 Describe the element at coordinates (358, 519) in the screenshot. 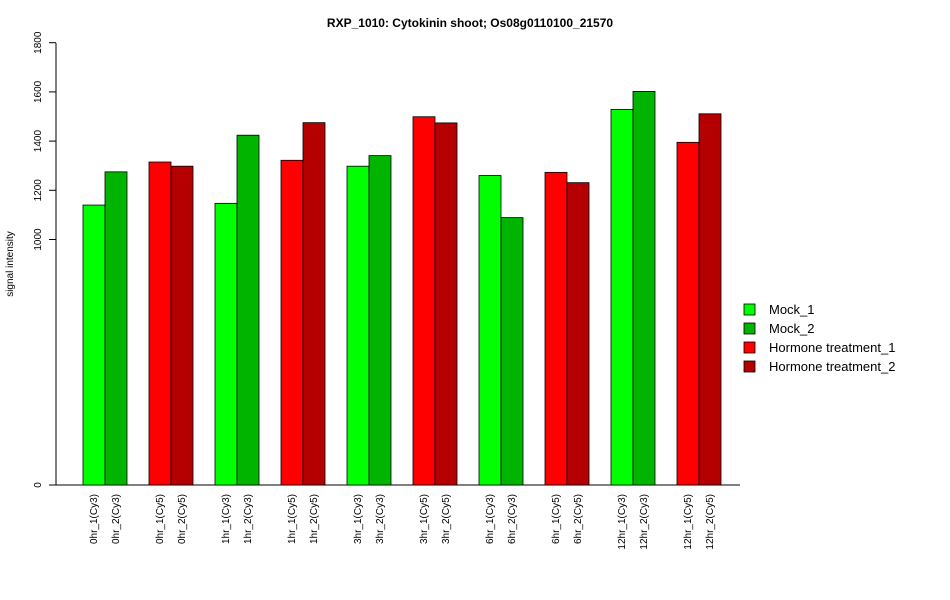

I see `x-tick-label: 3hr_1(Cy3)` at that location.